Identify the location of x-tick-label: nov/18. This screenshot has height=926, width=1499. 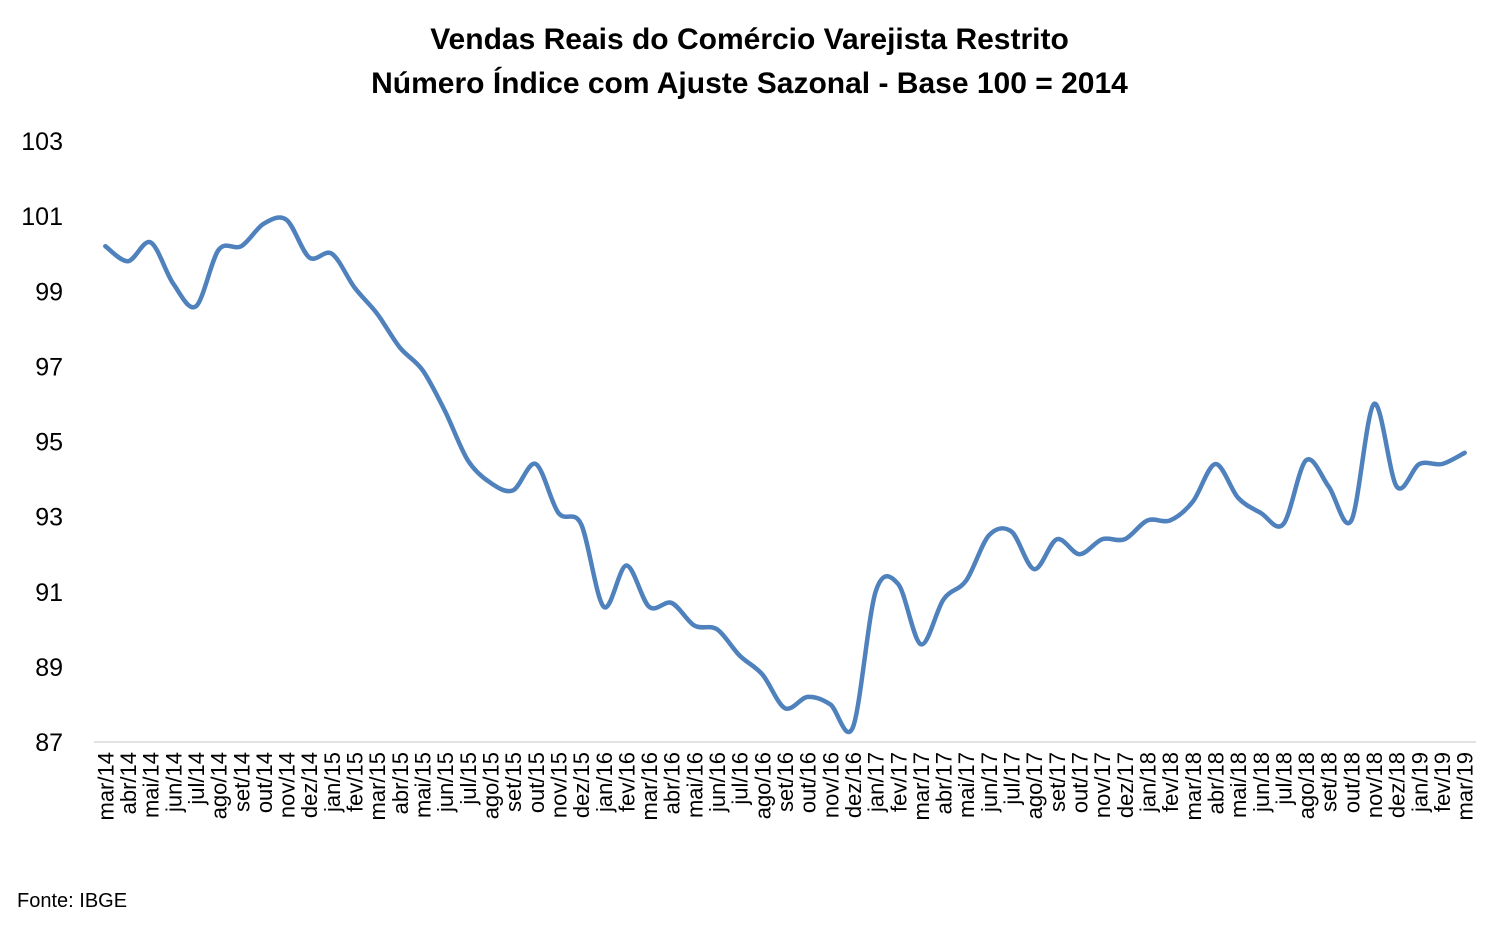
(1374, 785).